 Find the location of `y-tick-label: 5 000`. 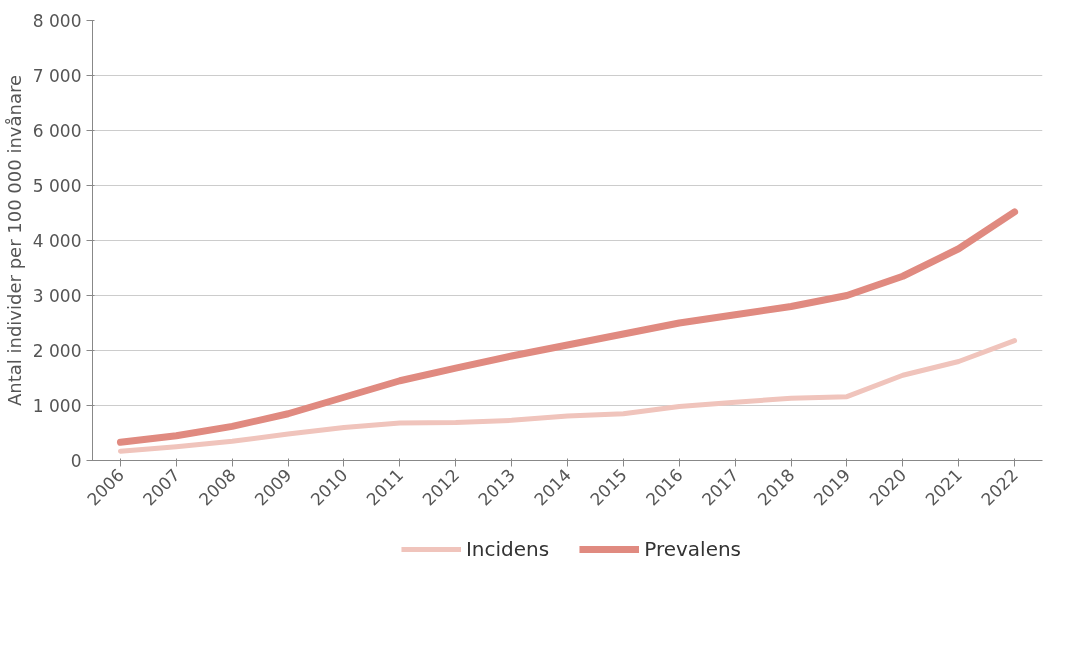

y-tick-label: 5 000 is located at coordinates (57, 185).